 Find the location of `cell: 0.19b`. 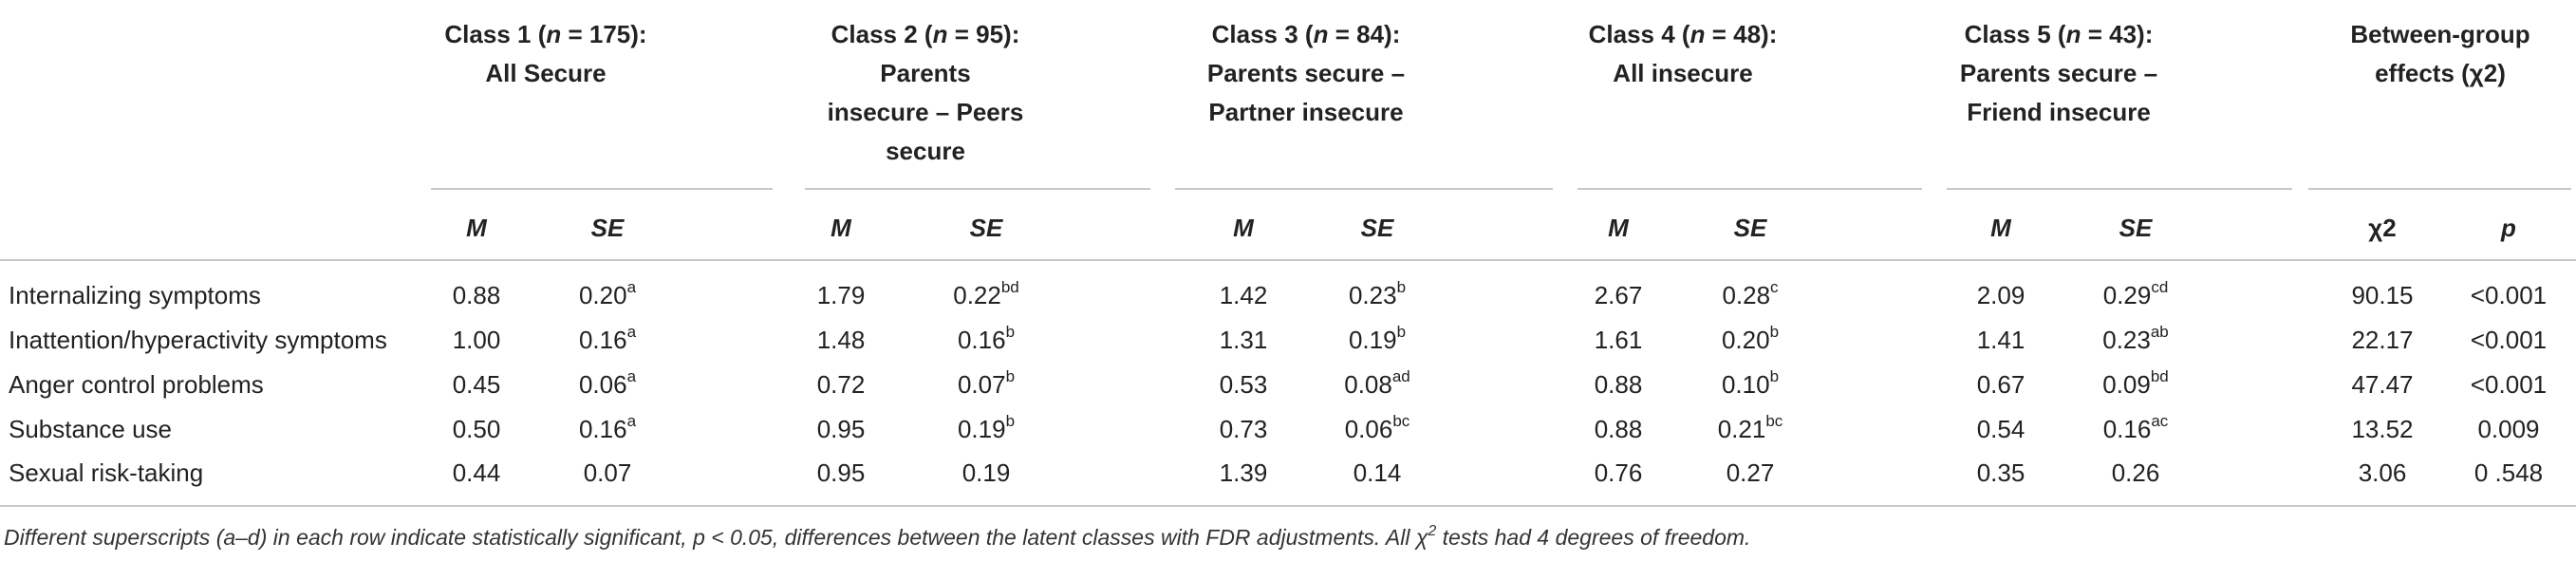

cell: 0.19b is located at coordinates (1377, 338).